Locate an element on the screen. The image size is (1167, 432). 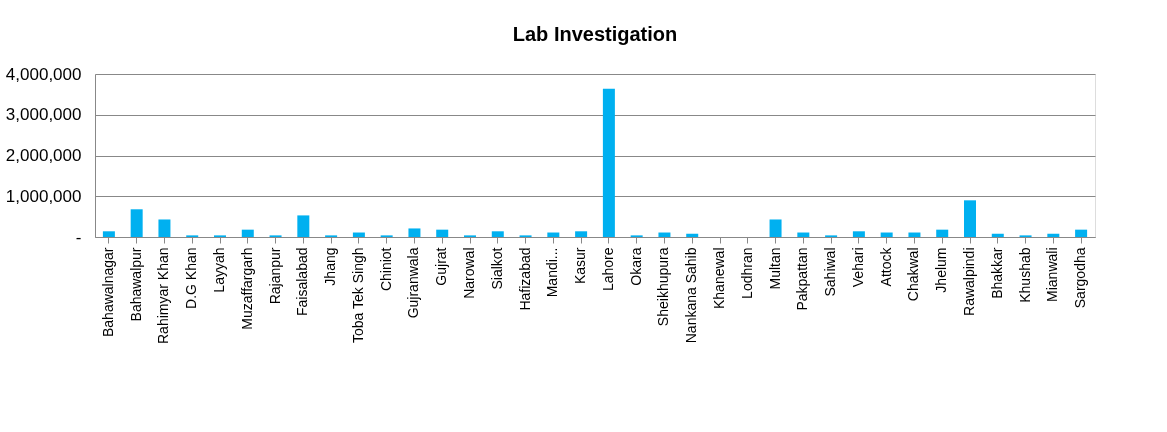
x-tick-label: Chiniot is located at coordinates (385, 269).